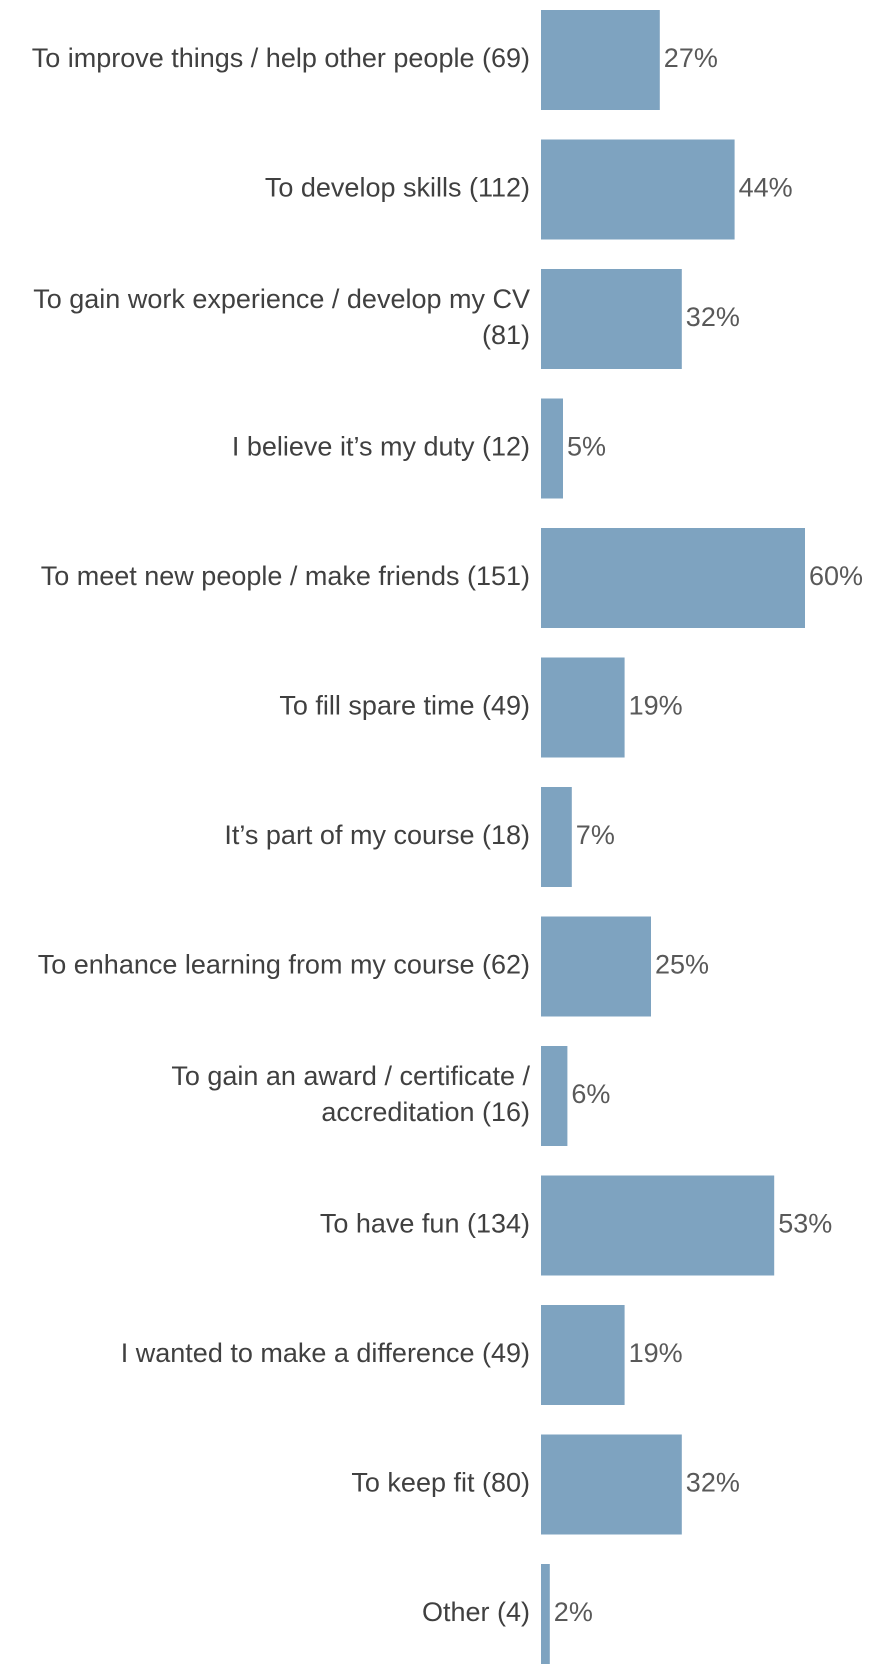 This screenshot has height=1670, width=877. Describe the element at coordinates (682, 965) in the screenshot. I see `value-label: 25%` at that location.